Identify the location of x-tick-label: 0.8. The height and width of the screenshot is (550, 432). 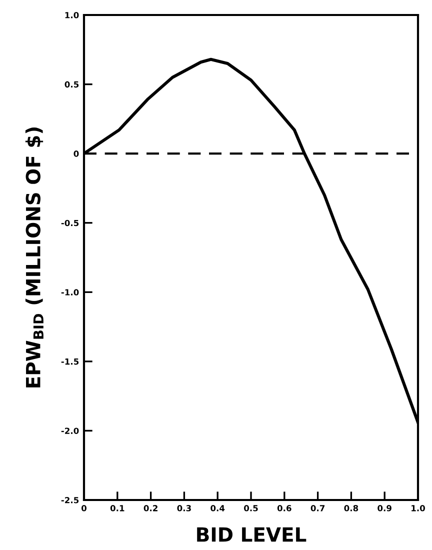
(351, 508).